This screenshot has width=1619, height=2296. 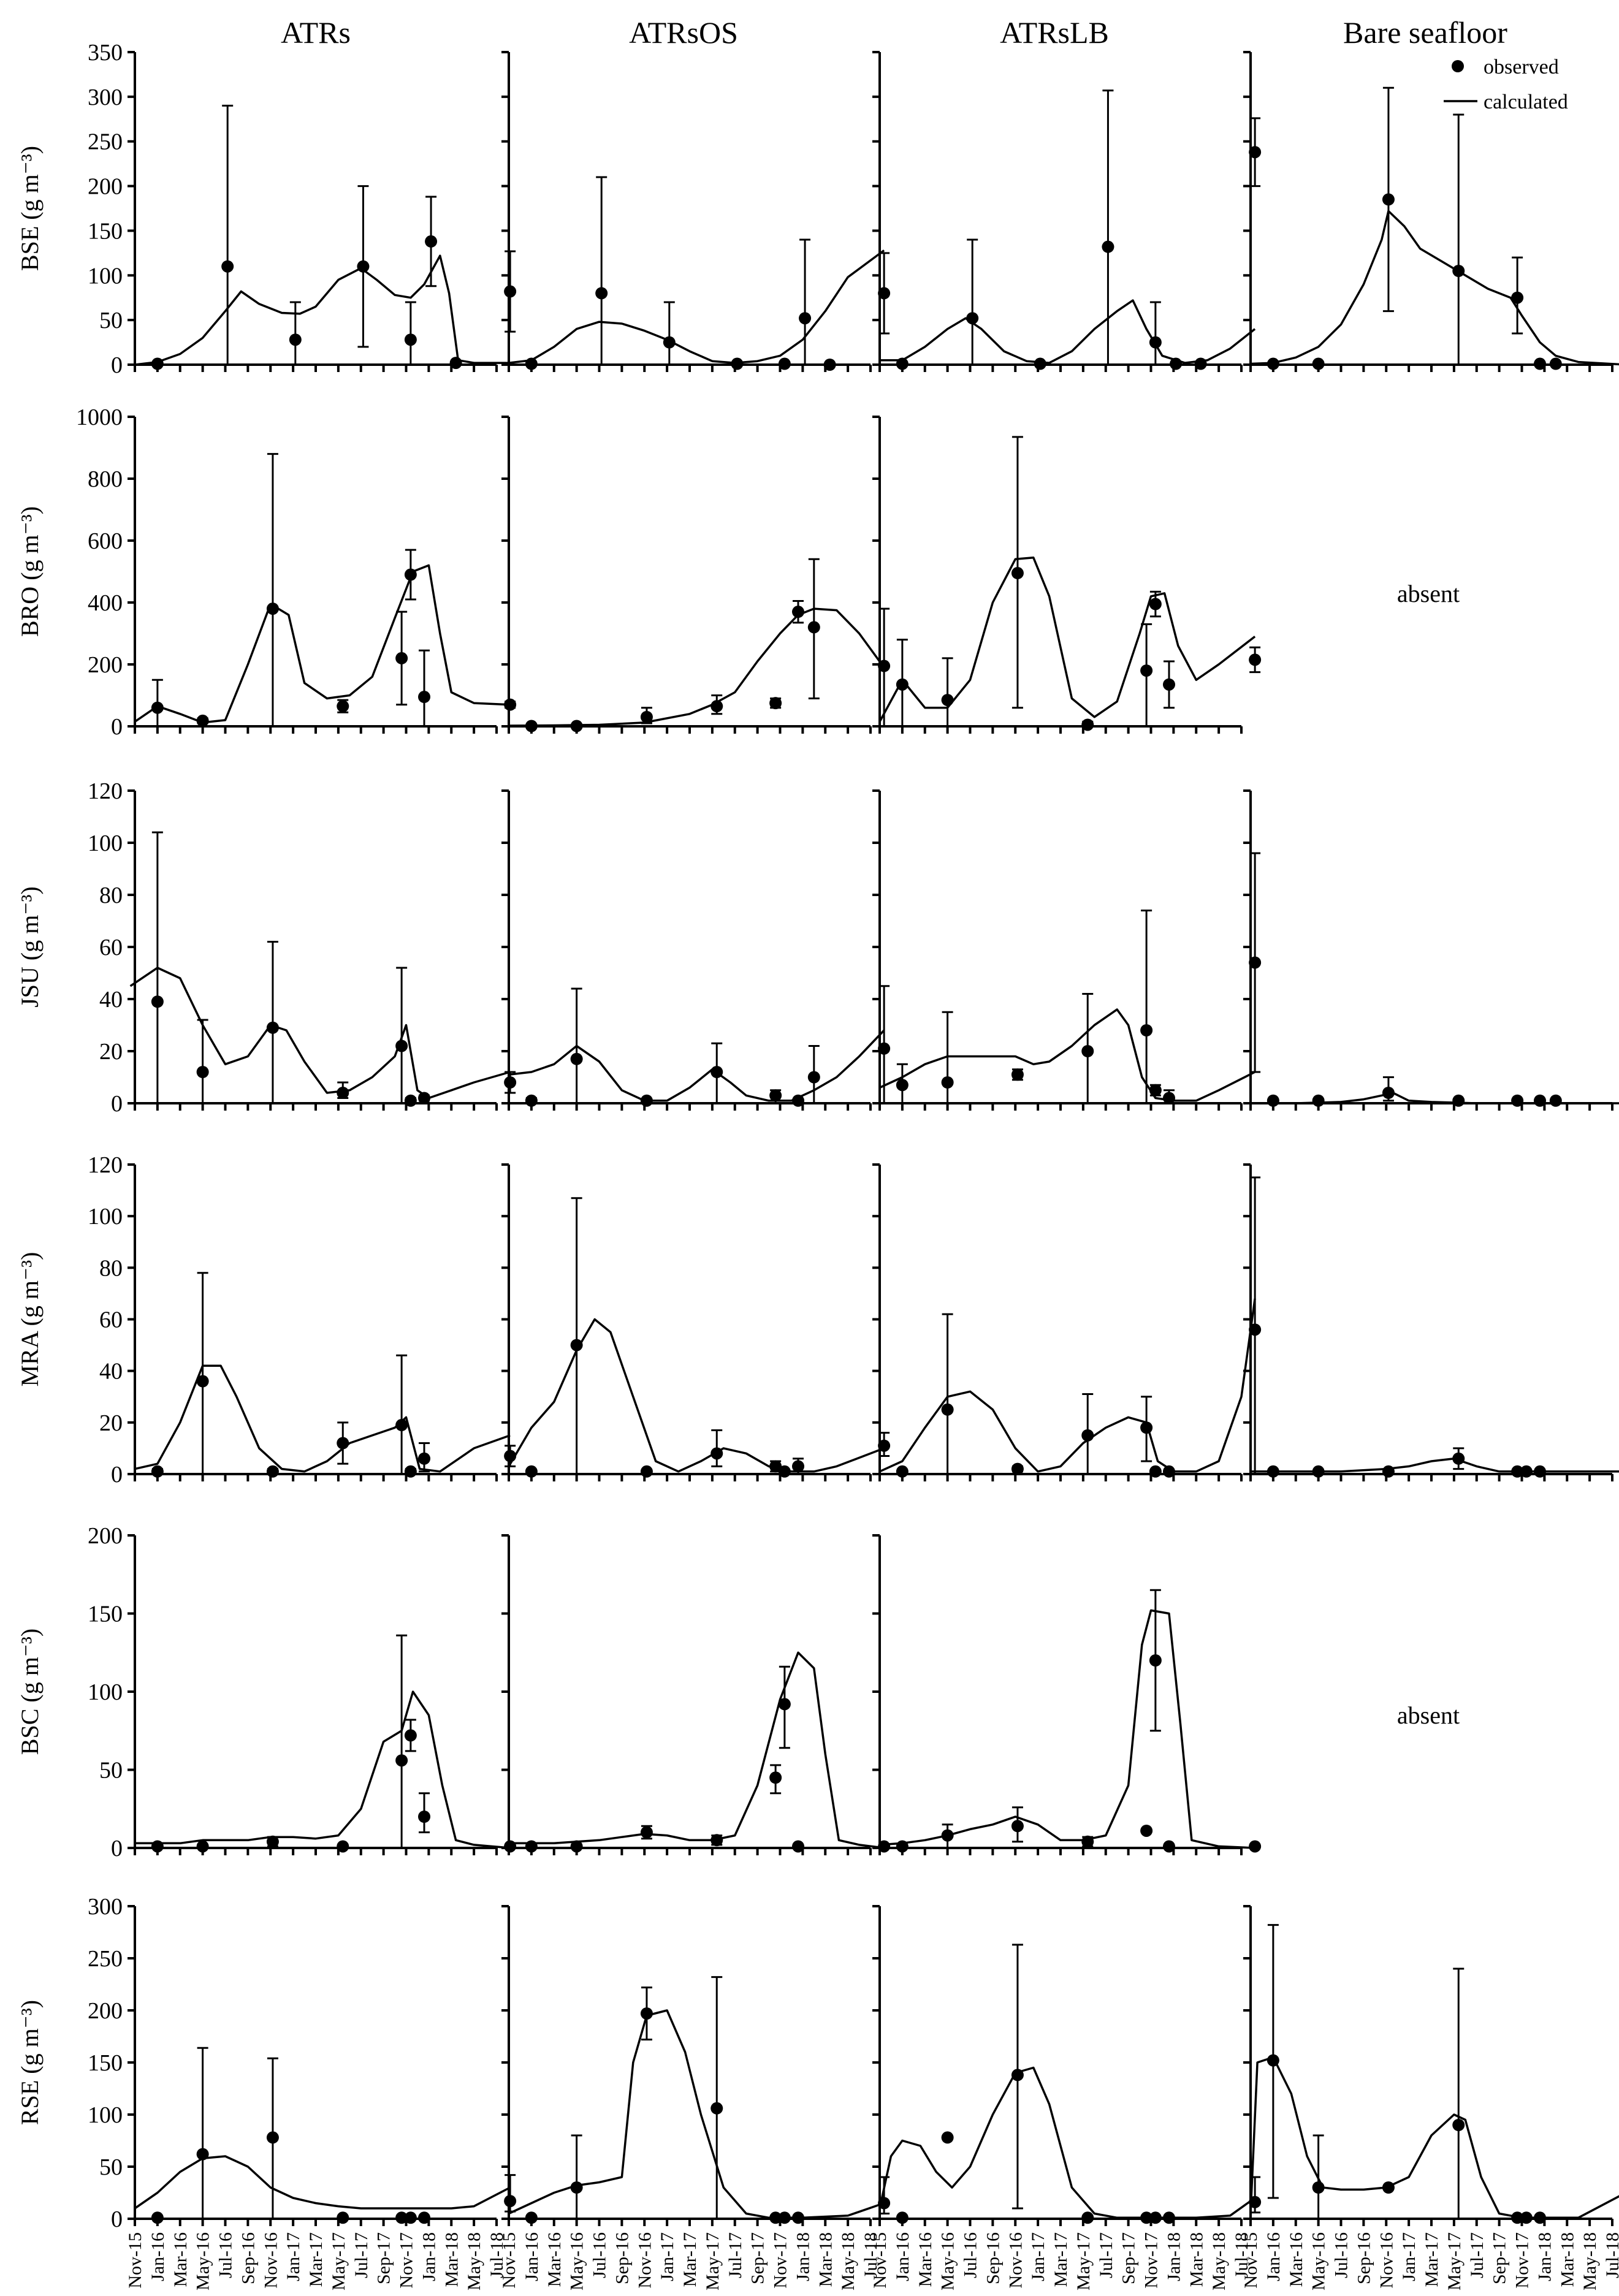 I want to click on x-tick-label: Sep-16, so click(x=993, y=2258).